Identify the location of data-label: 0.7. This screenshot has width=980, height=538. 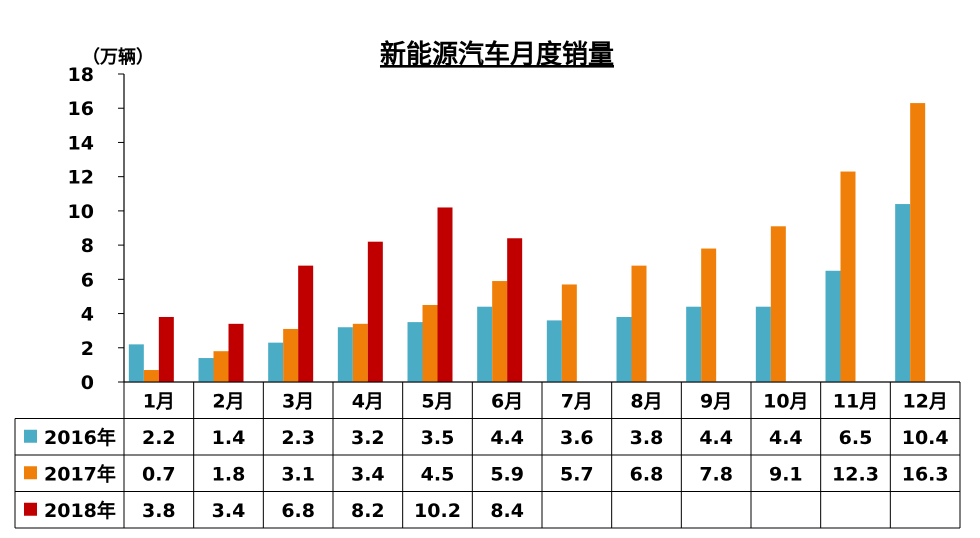
(159, 474).